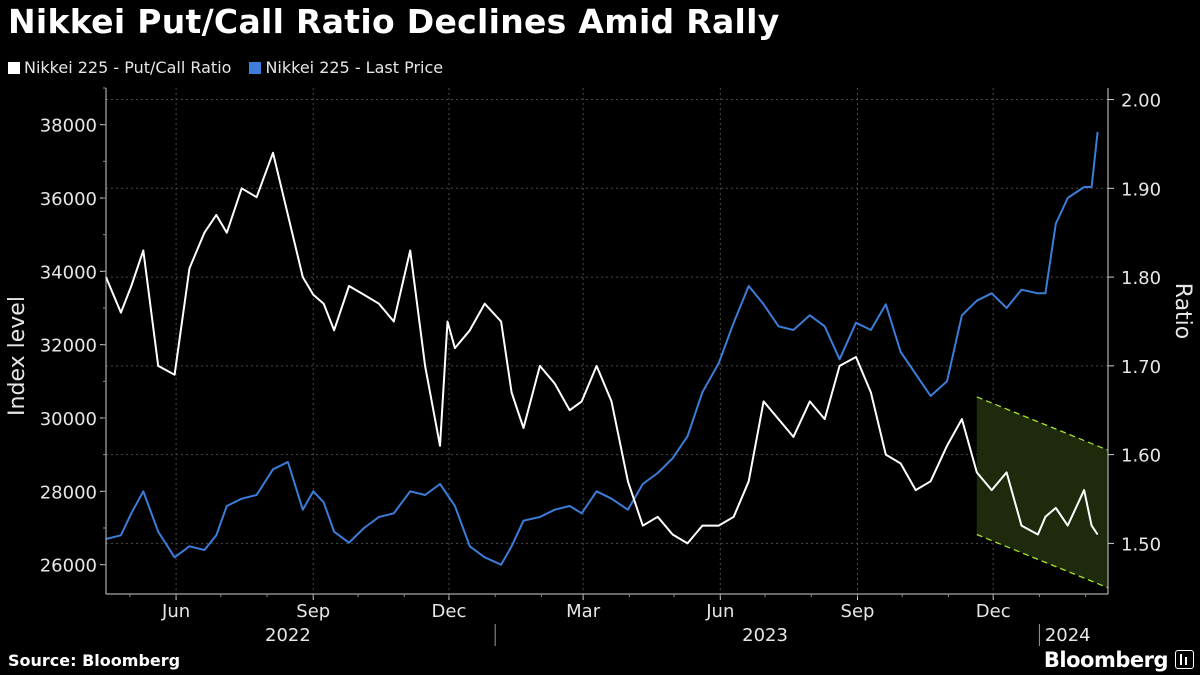  What do you see at coordinates (68, 199) in the screenshot?
I see `left-tick-label: 36000` at bounding box center [68, 199].